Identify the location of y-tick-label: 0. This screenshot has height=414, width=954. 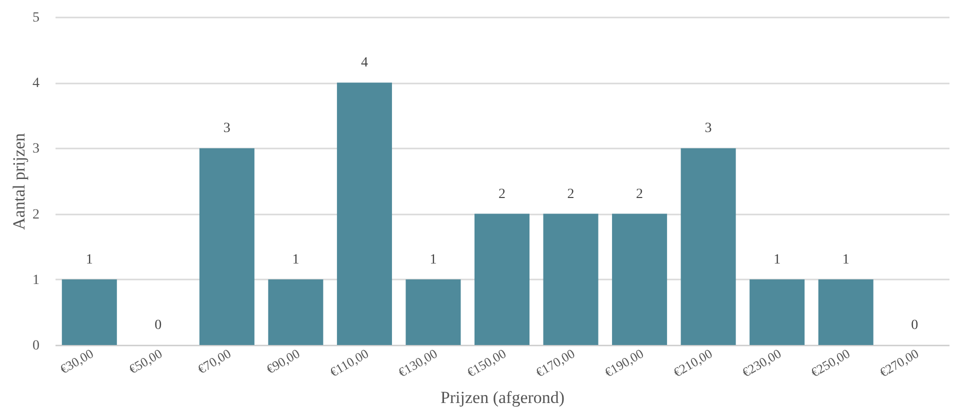
(36, 346).